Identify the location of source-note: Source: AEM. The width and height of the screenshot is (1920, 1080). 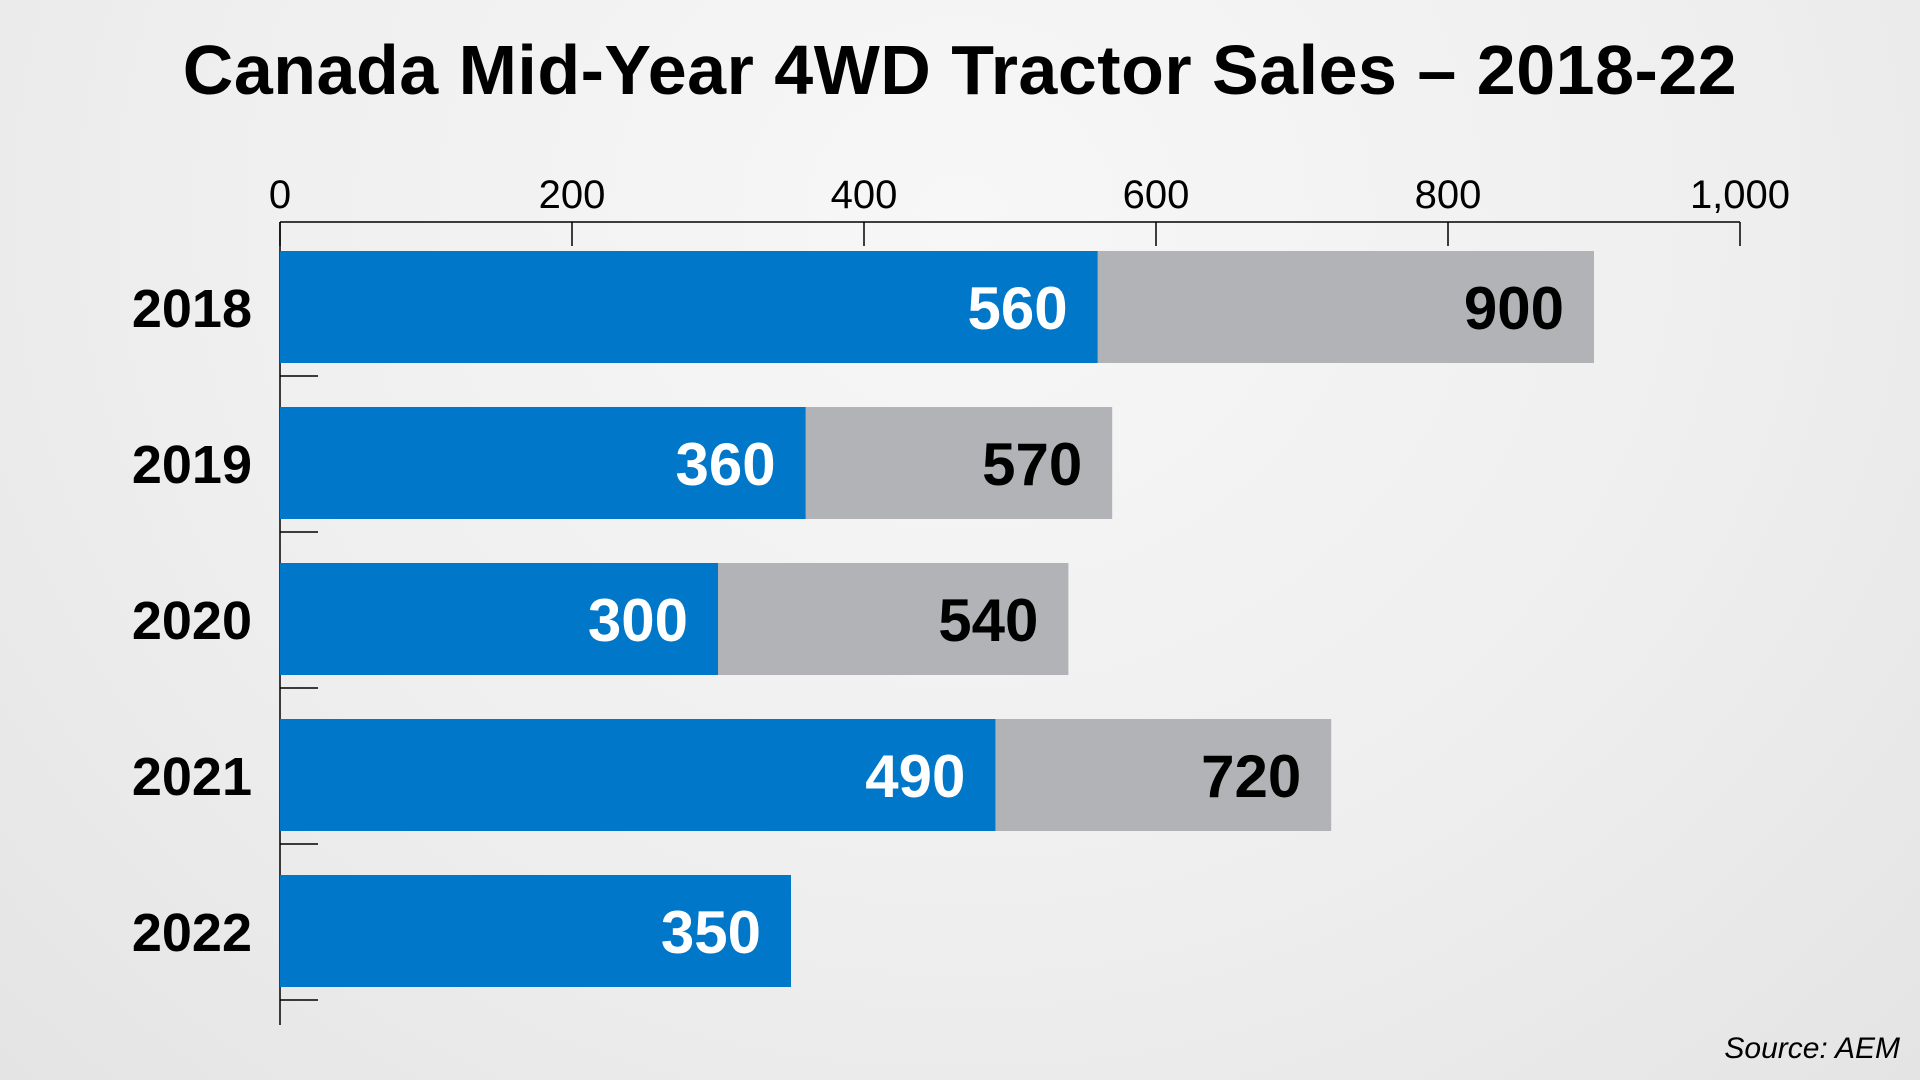
(1812, 1048).